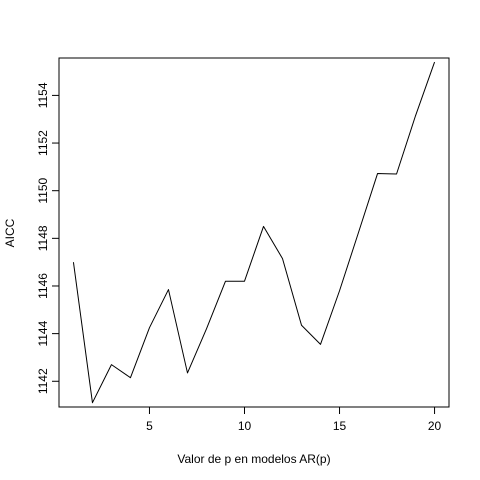  Describe the element at coordinates (43, 190) in the screenshot. I see `y-tick-label: 1150` at that location.